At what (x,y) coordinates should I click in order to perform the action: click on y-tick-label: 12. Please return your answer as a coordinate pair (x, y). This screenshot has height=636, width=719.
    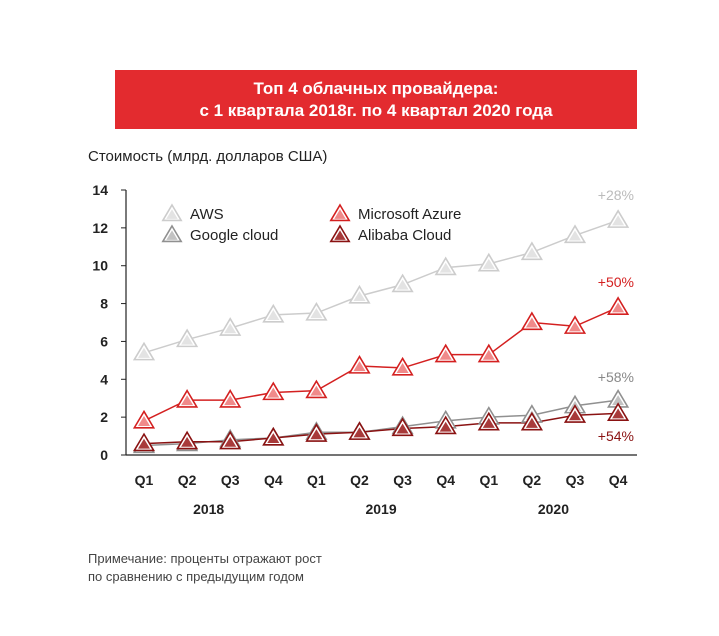
    Looking at the image, I should click on (100, 228).